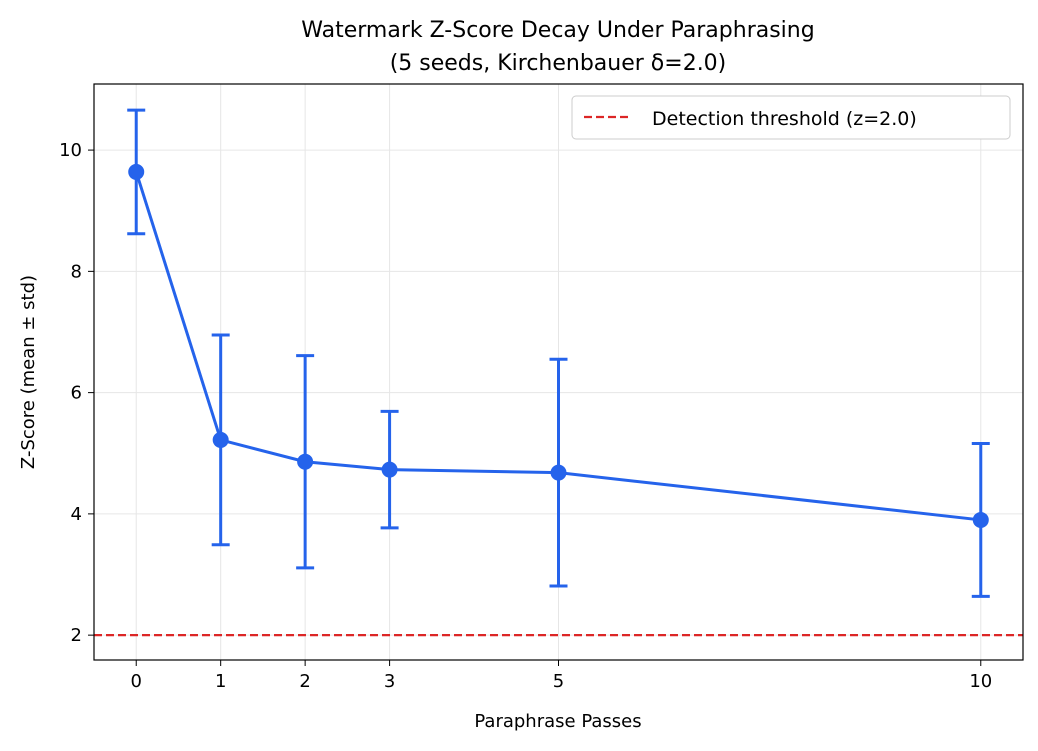 Image resolution: width=1038 pixels, height=751 pixels. I want to click on y-tick-label: 2, so click(76, 635).